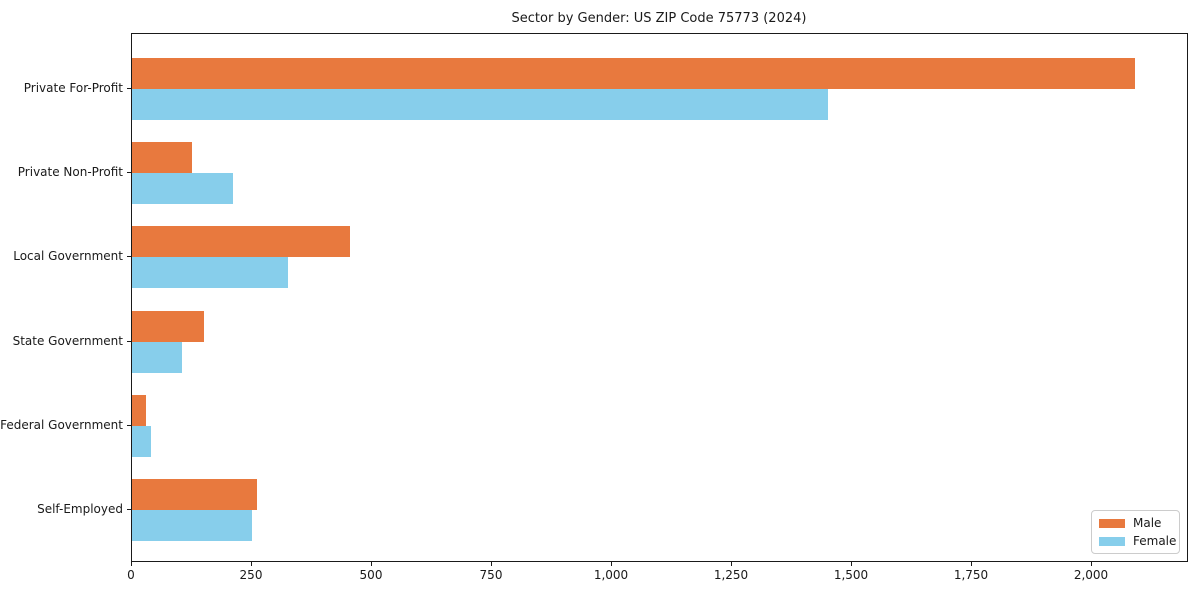  Describe the element at coordinates (491, 575) in the screenshot. I see `x-axis-label: 750` at that location.